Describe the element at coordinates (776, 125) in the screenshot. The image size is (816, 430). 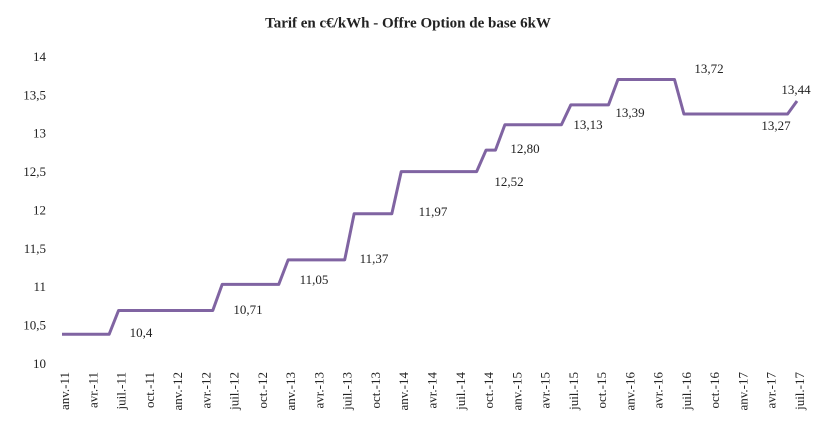
I see `data-label: 13,27` at that location.